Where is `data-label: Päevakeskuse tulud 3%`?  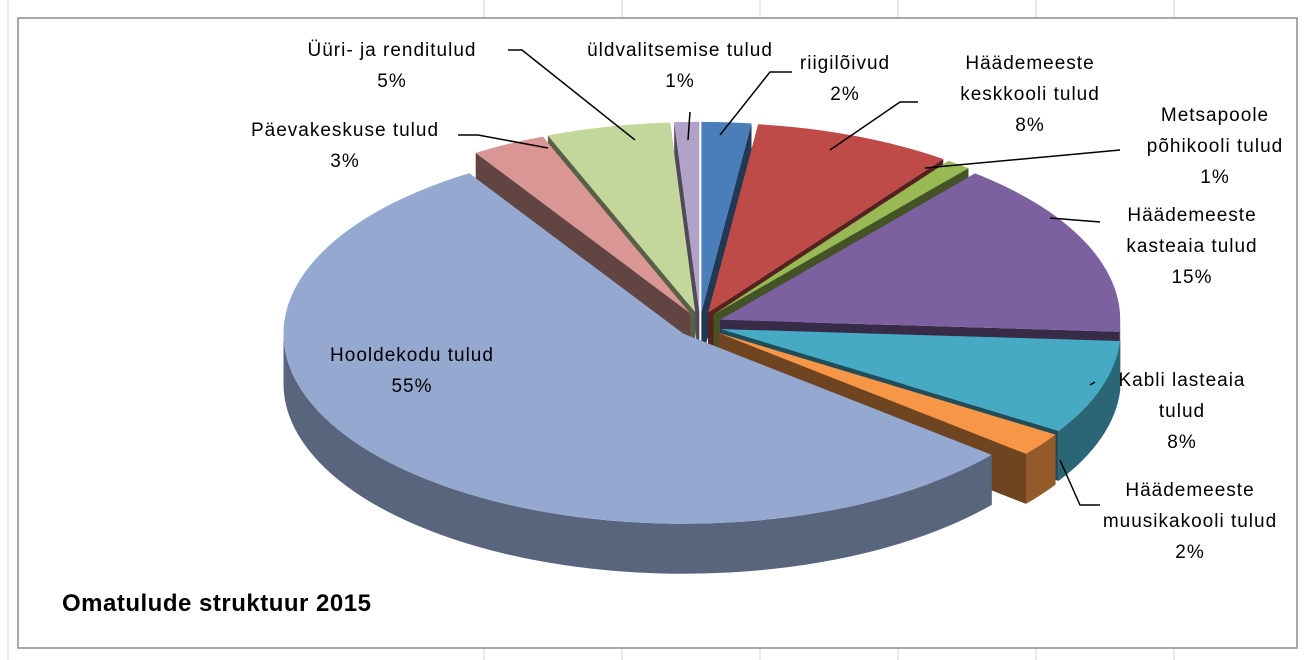
data-label: Päevakeskuse tulud 3% is located at coordinates (345, 146).